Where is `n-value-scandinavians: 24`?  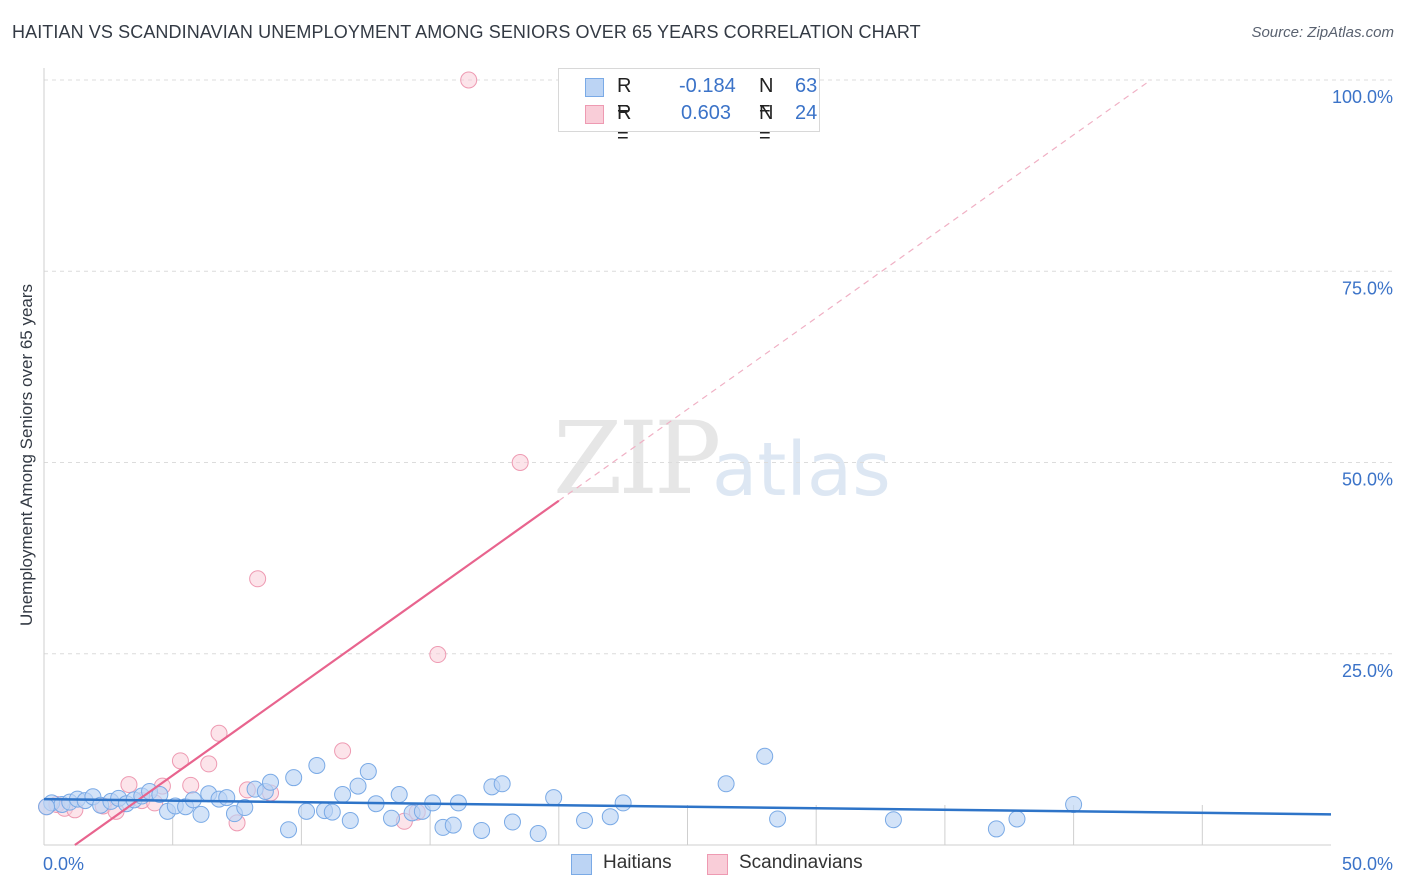
n-value-scandinavians: 24 is located at coordinates (806, 113).